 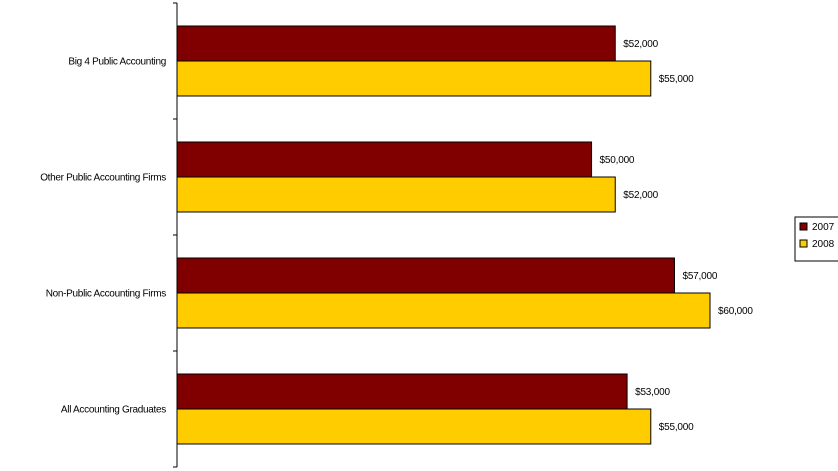 I want to click on legend-label: 2007, so click(x=823, y=227).